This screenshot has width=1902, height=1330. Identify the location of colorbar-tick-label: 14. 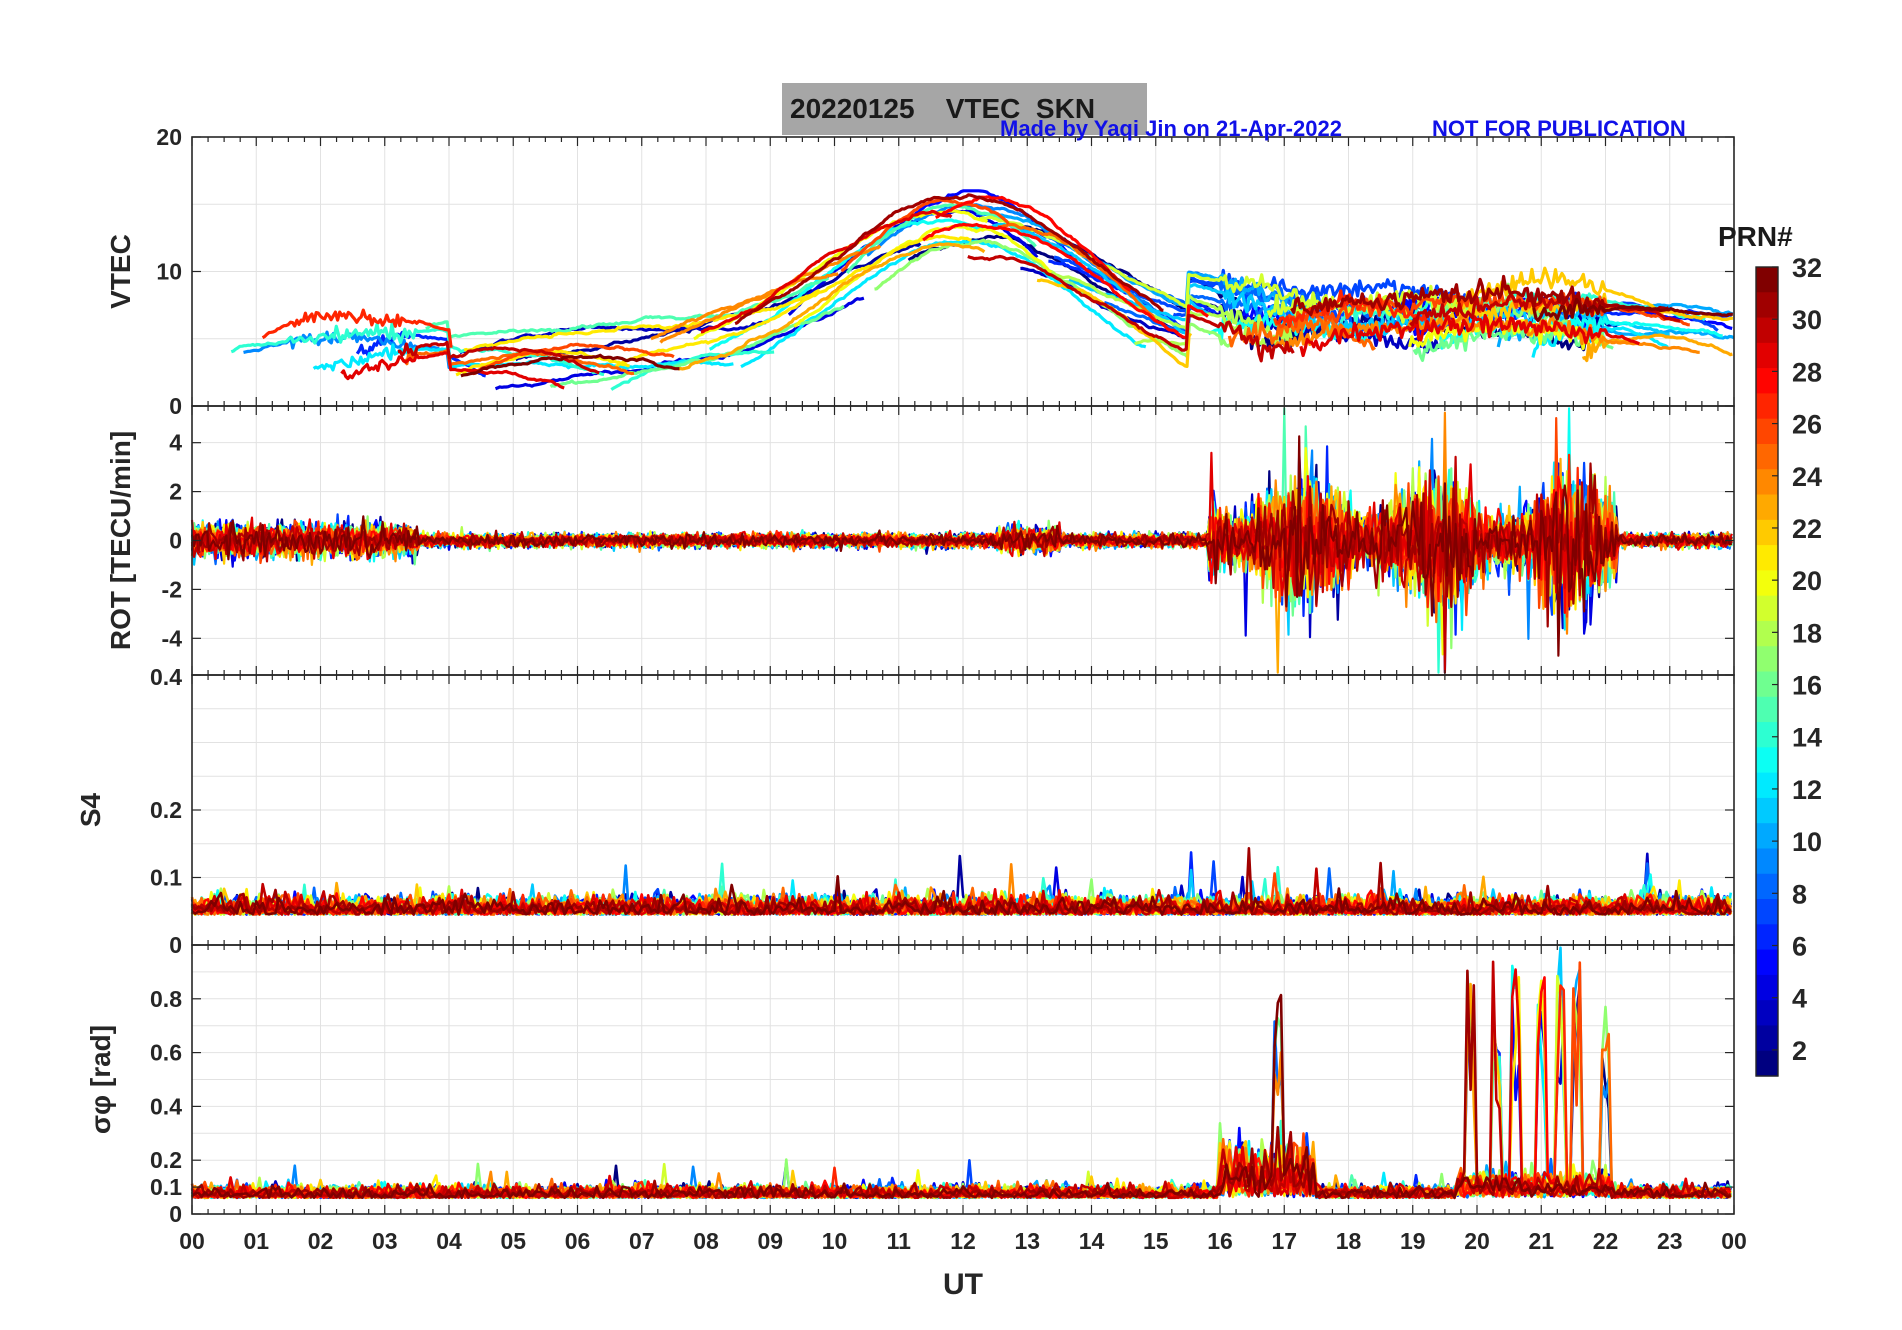
(1807, 738).